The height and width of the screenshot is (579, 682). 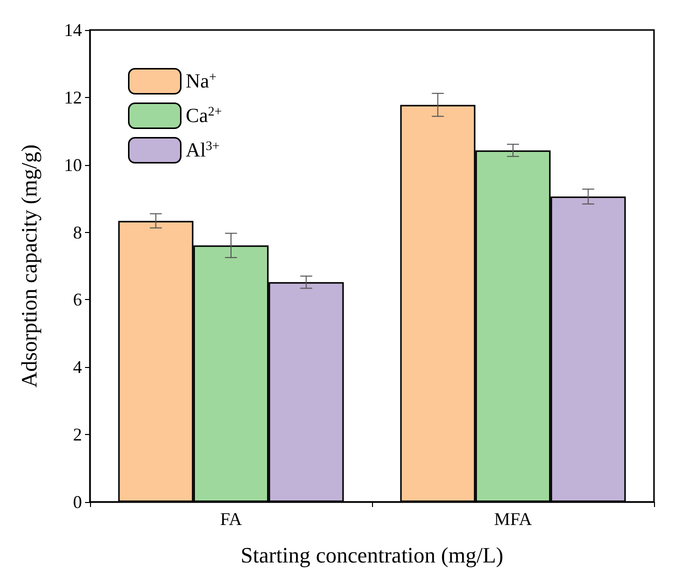 I want to click on y-tick-label: 6, so click(x=77, y=300).